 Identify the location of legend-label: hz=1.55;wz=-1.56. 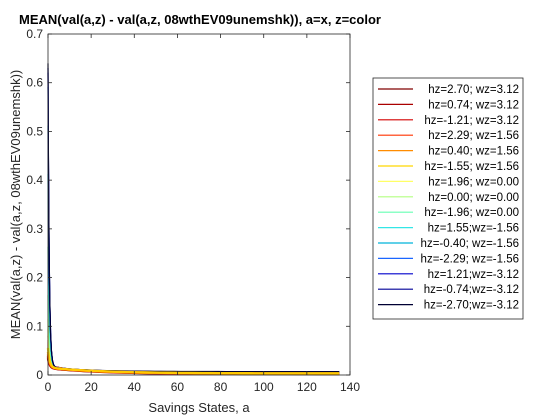
(473, 229).